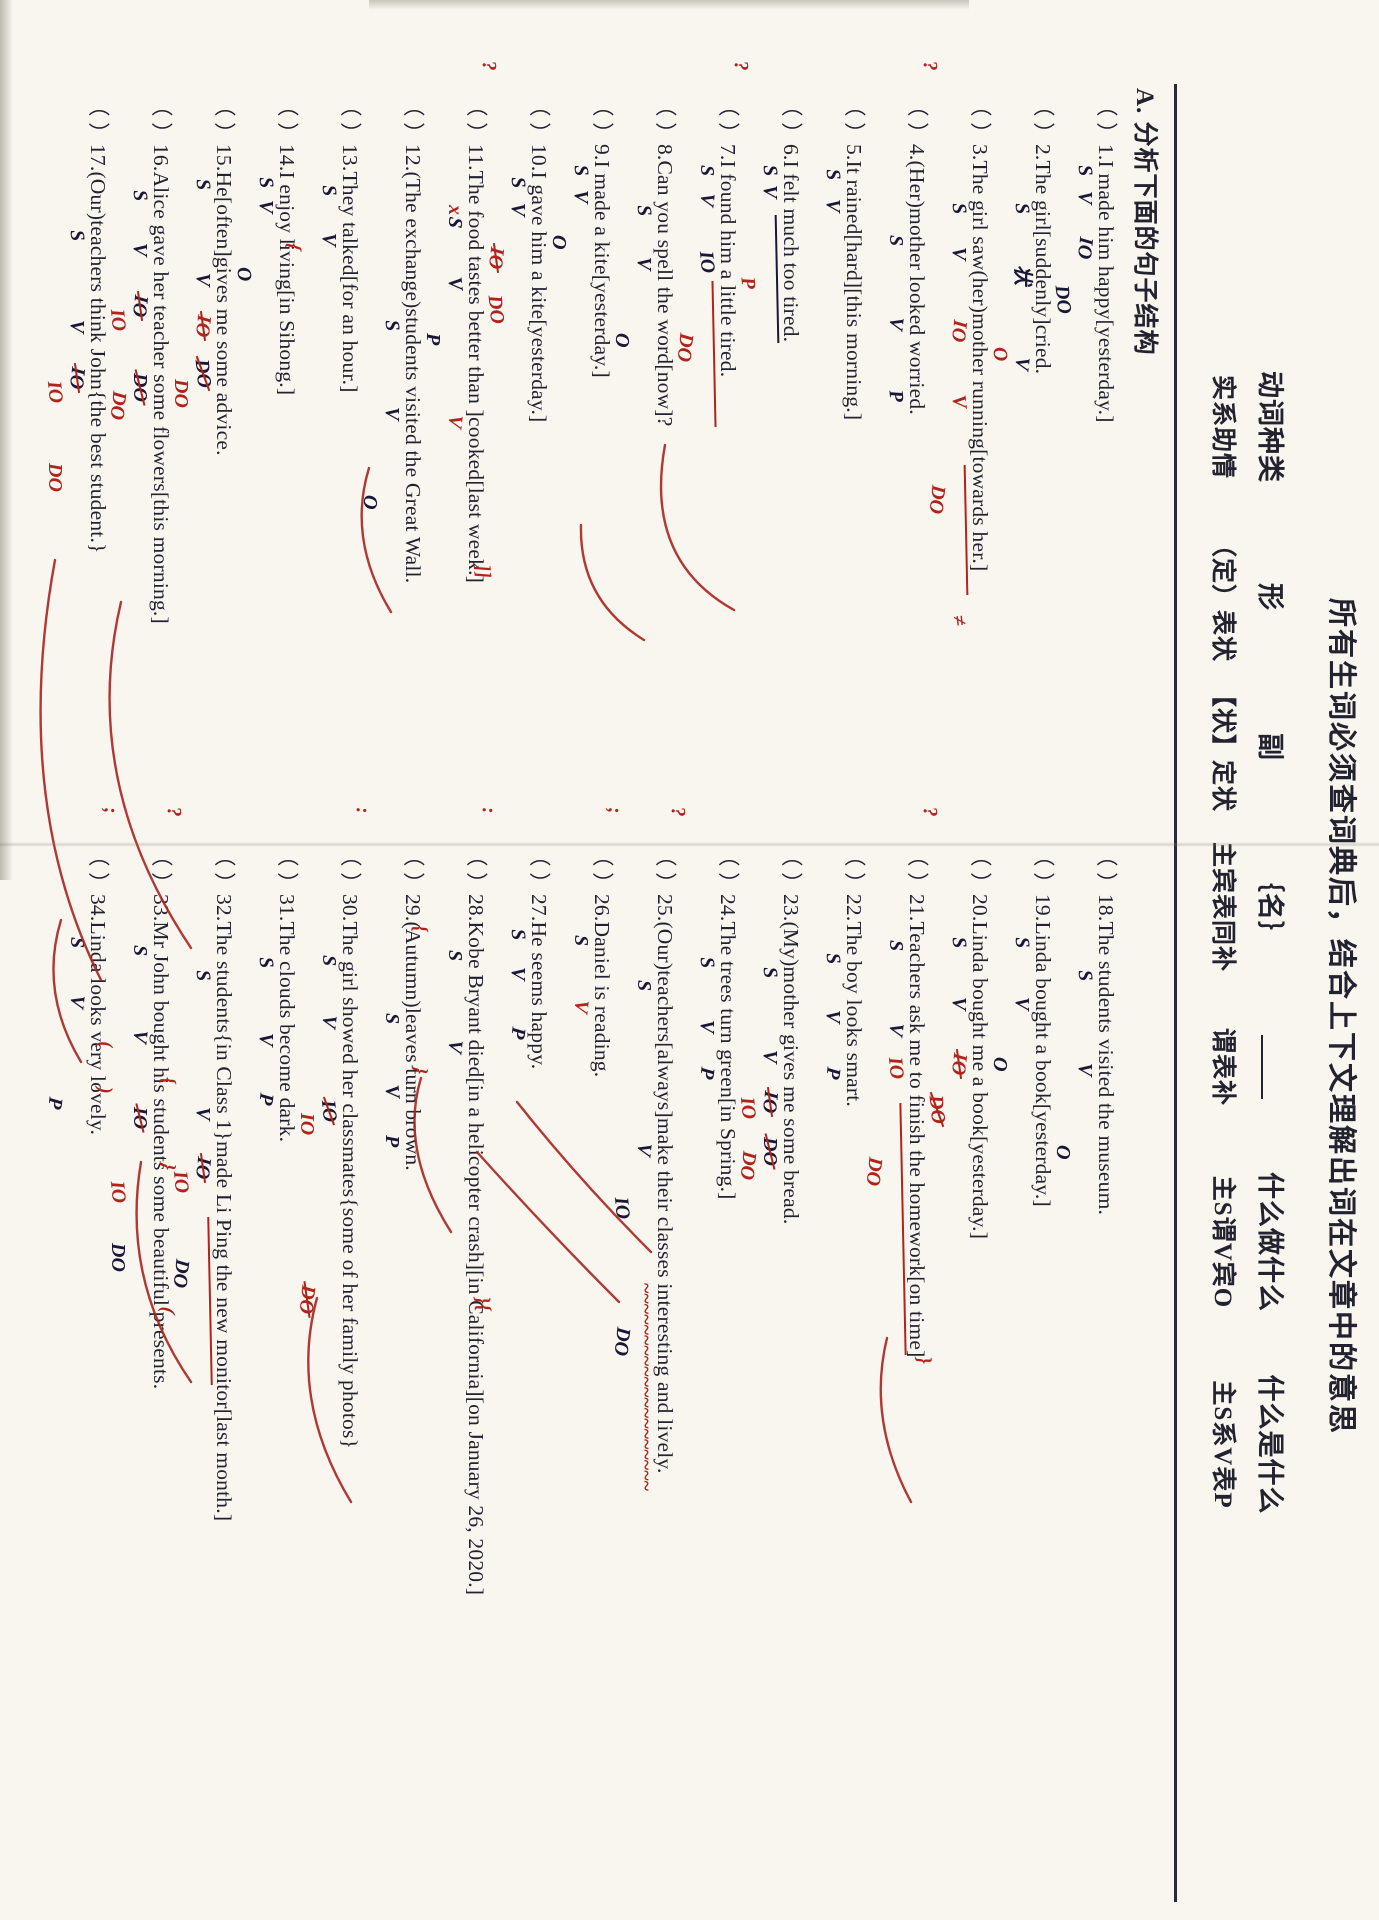 Image resolution: width=1379 pixels, height=1920 pixels. Describe the element at coordinates (6, 440) in the screenshot. I see `scan-edge-shadow-bottom` at that location.